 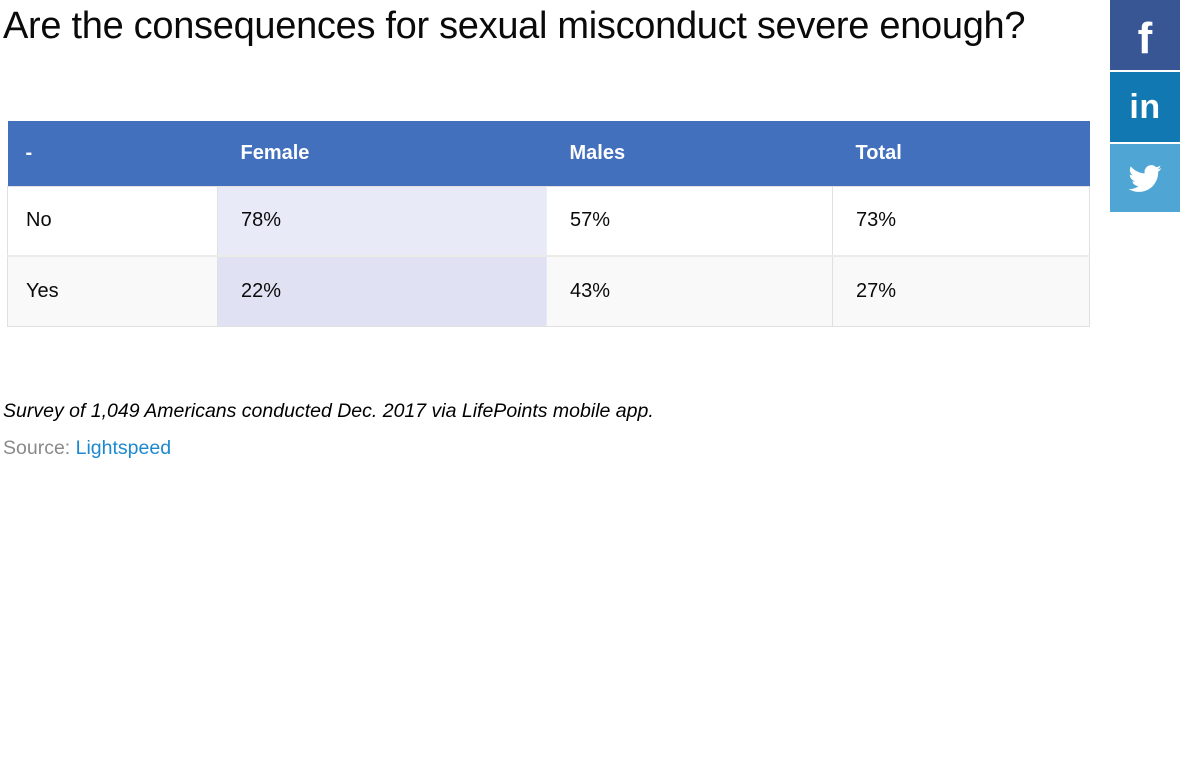 I want to click on cell-yes-males: 43%, so click(x=689, y=291).